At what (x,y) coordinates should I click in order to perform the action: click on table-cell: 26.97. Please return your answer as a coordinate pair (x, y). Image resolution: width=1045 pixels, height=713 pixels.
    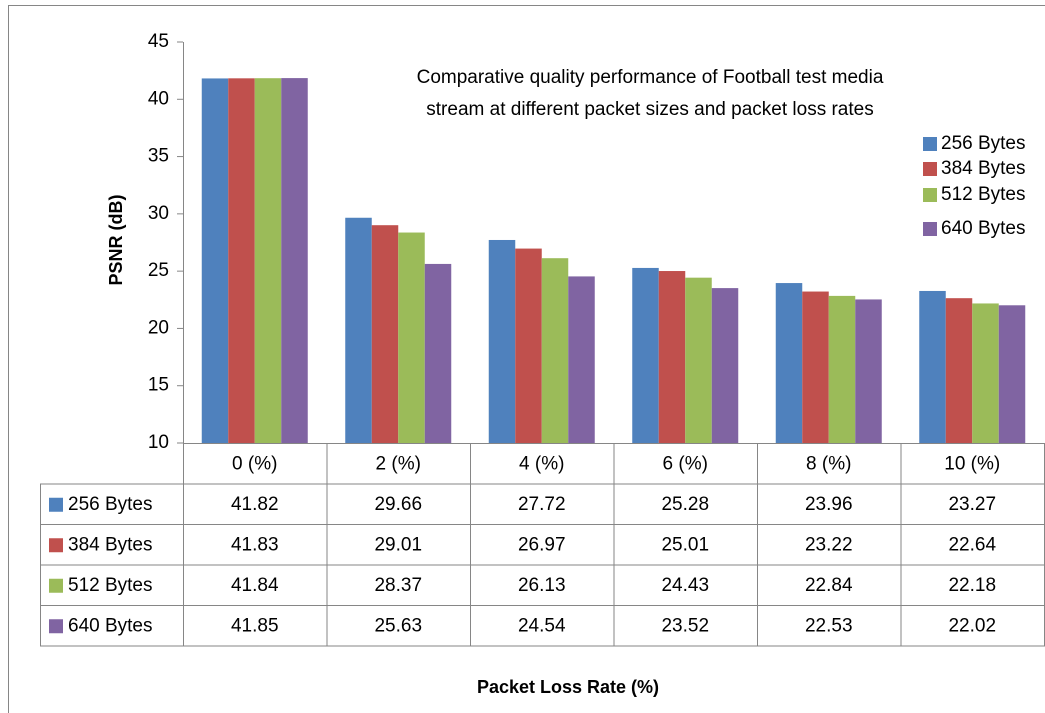
    Looking at the image, I should click on (542, 544).